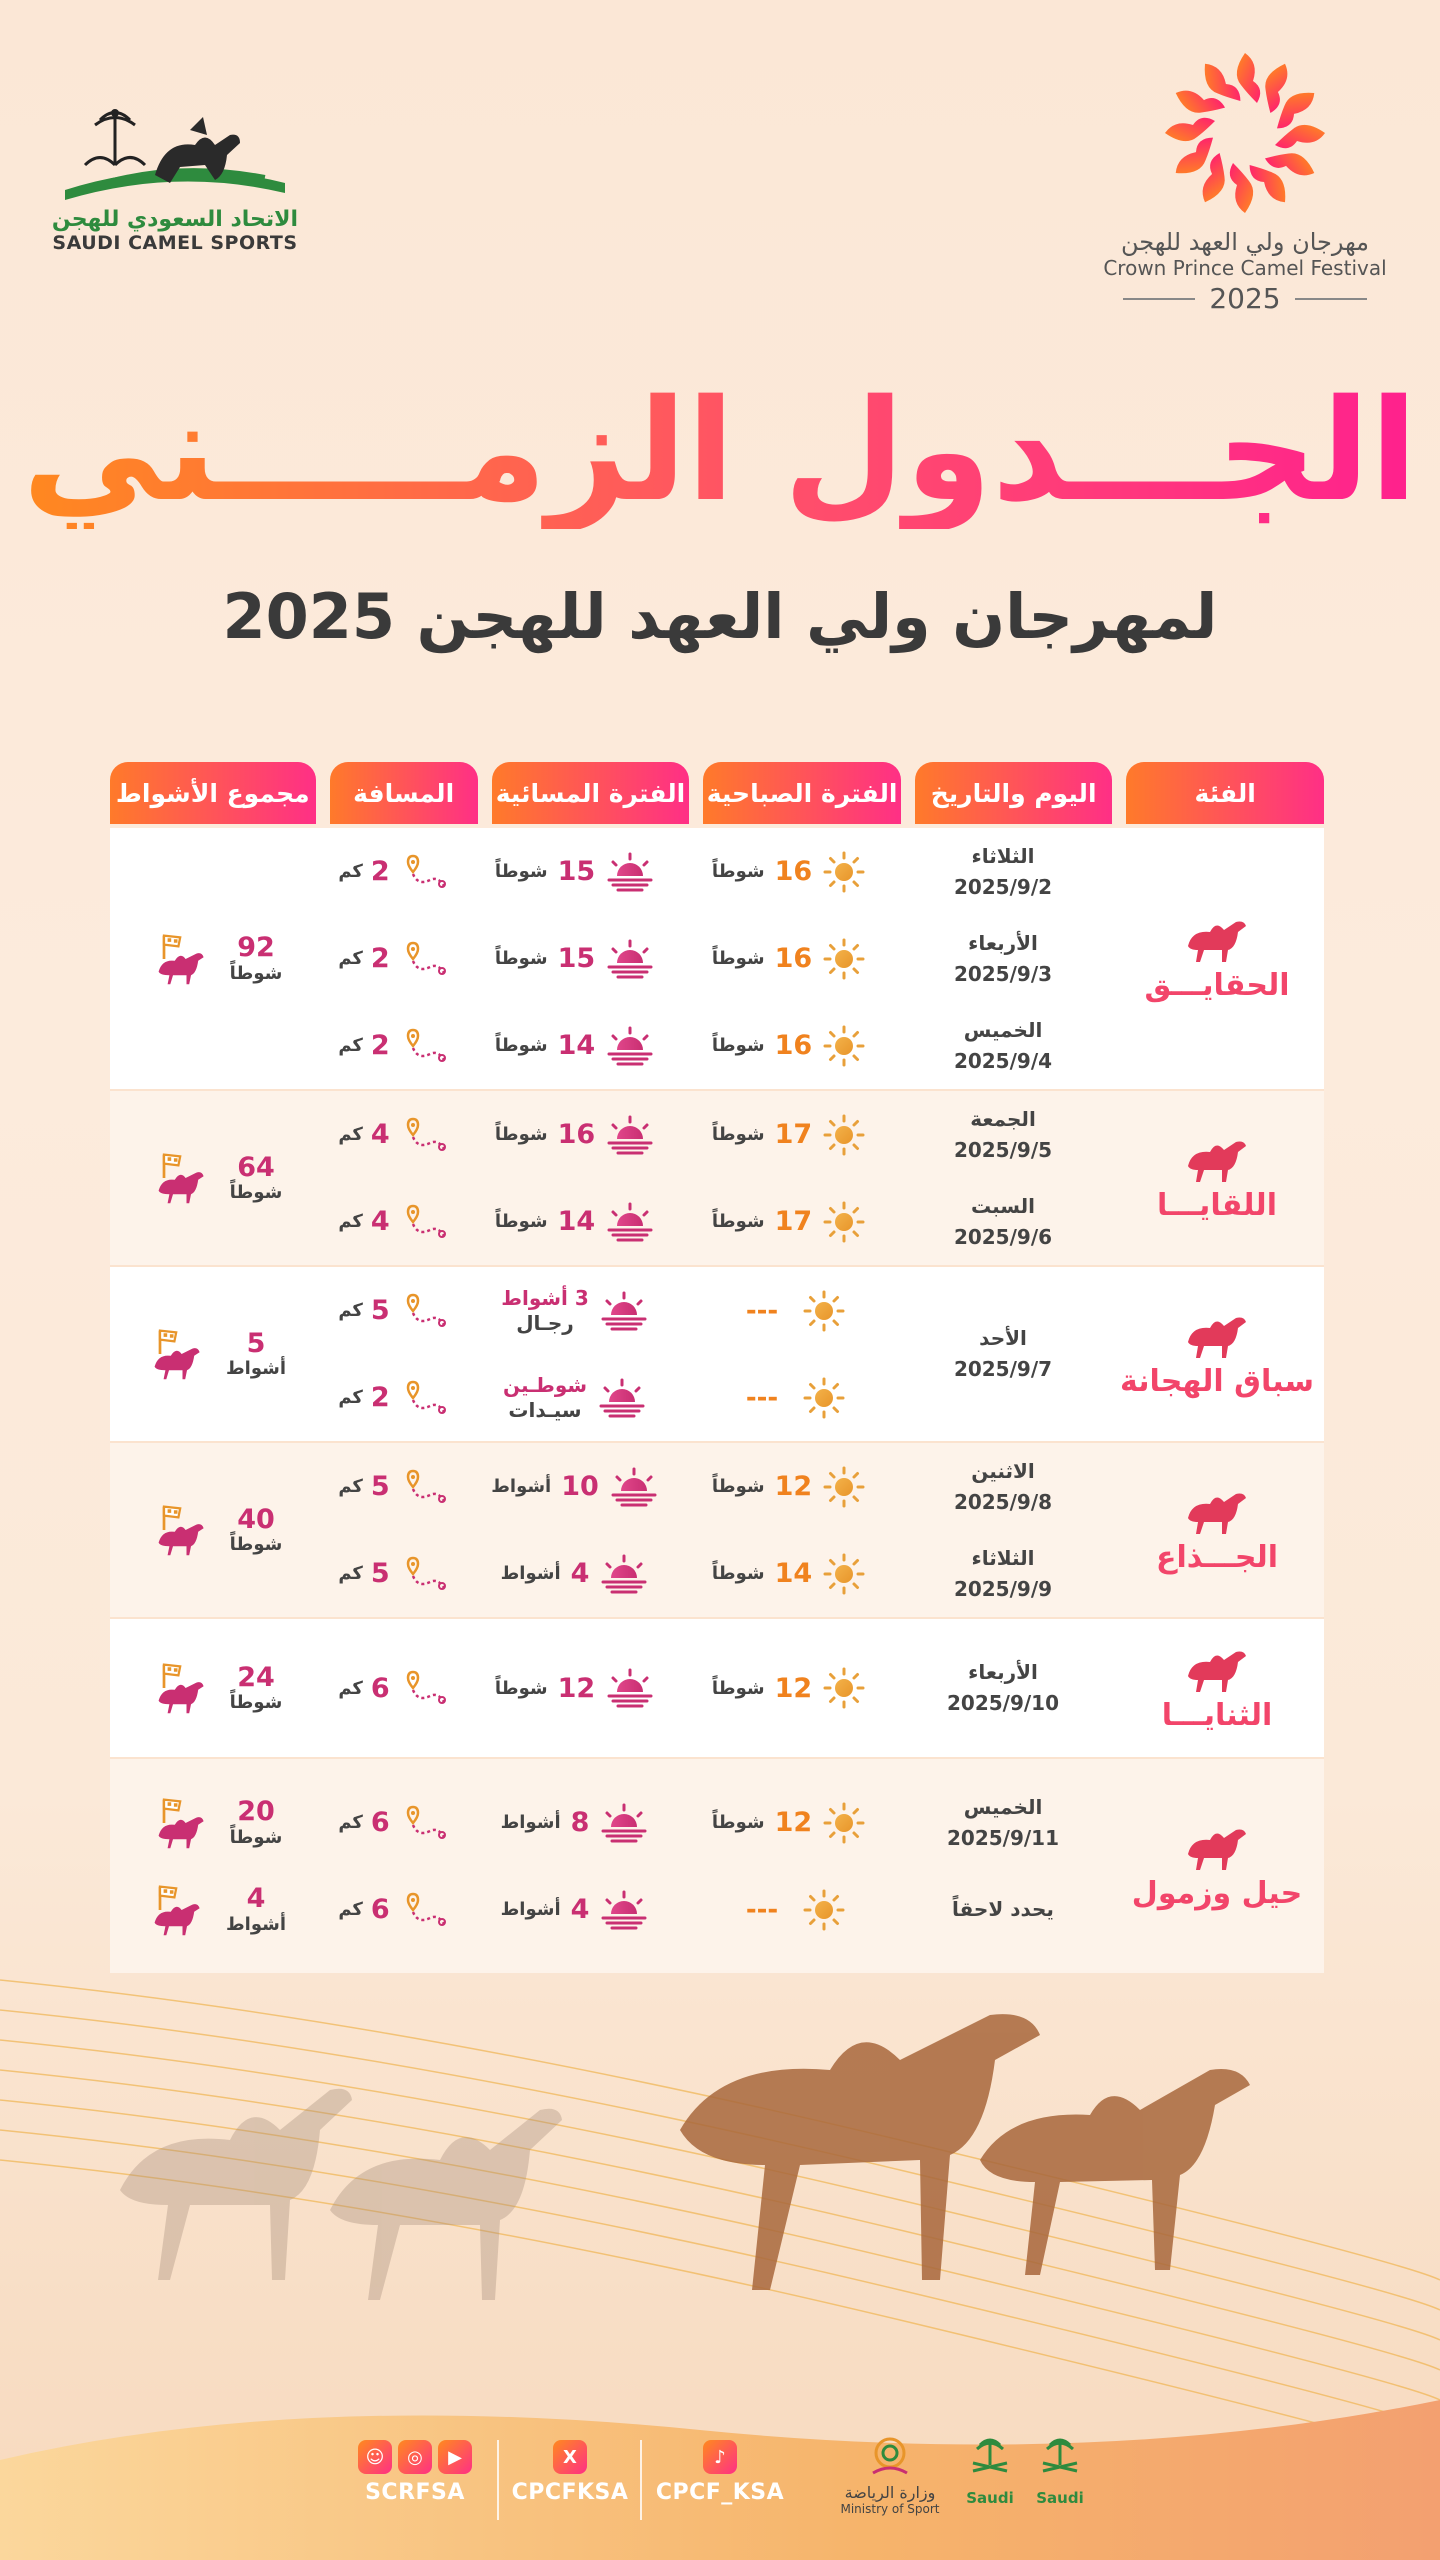  Describe the element at coordinates (256, 958) in the screenshot. I see `total-value: 92 شوطاً` at that location.